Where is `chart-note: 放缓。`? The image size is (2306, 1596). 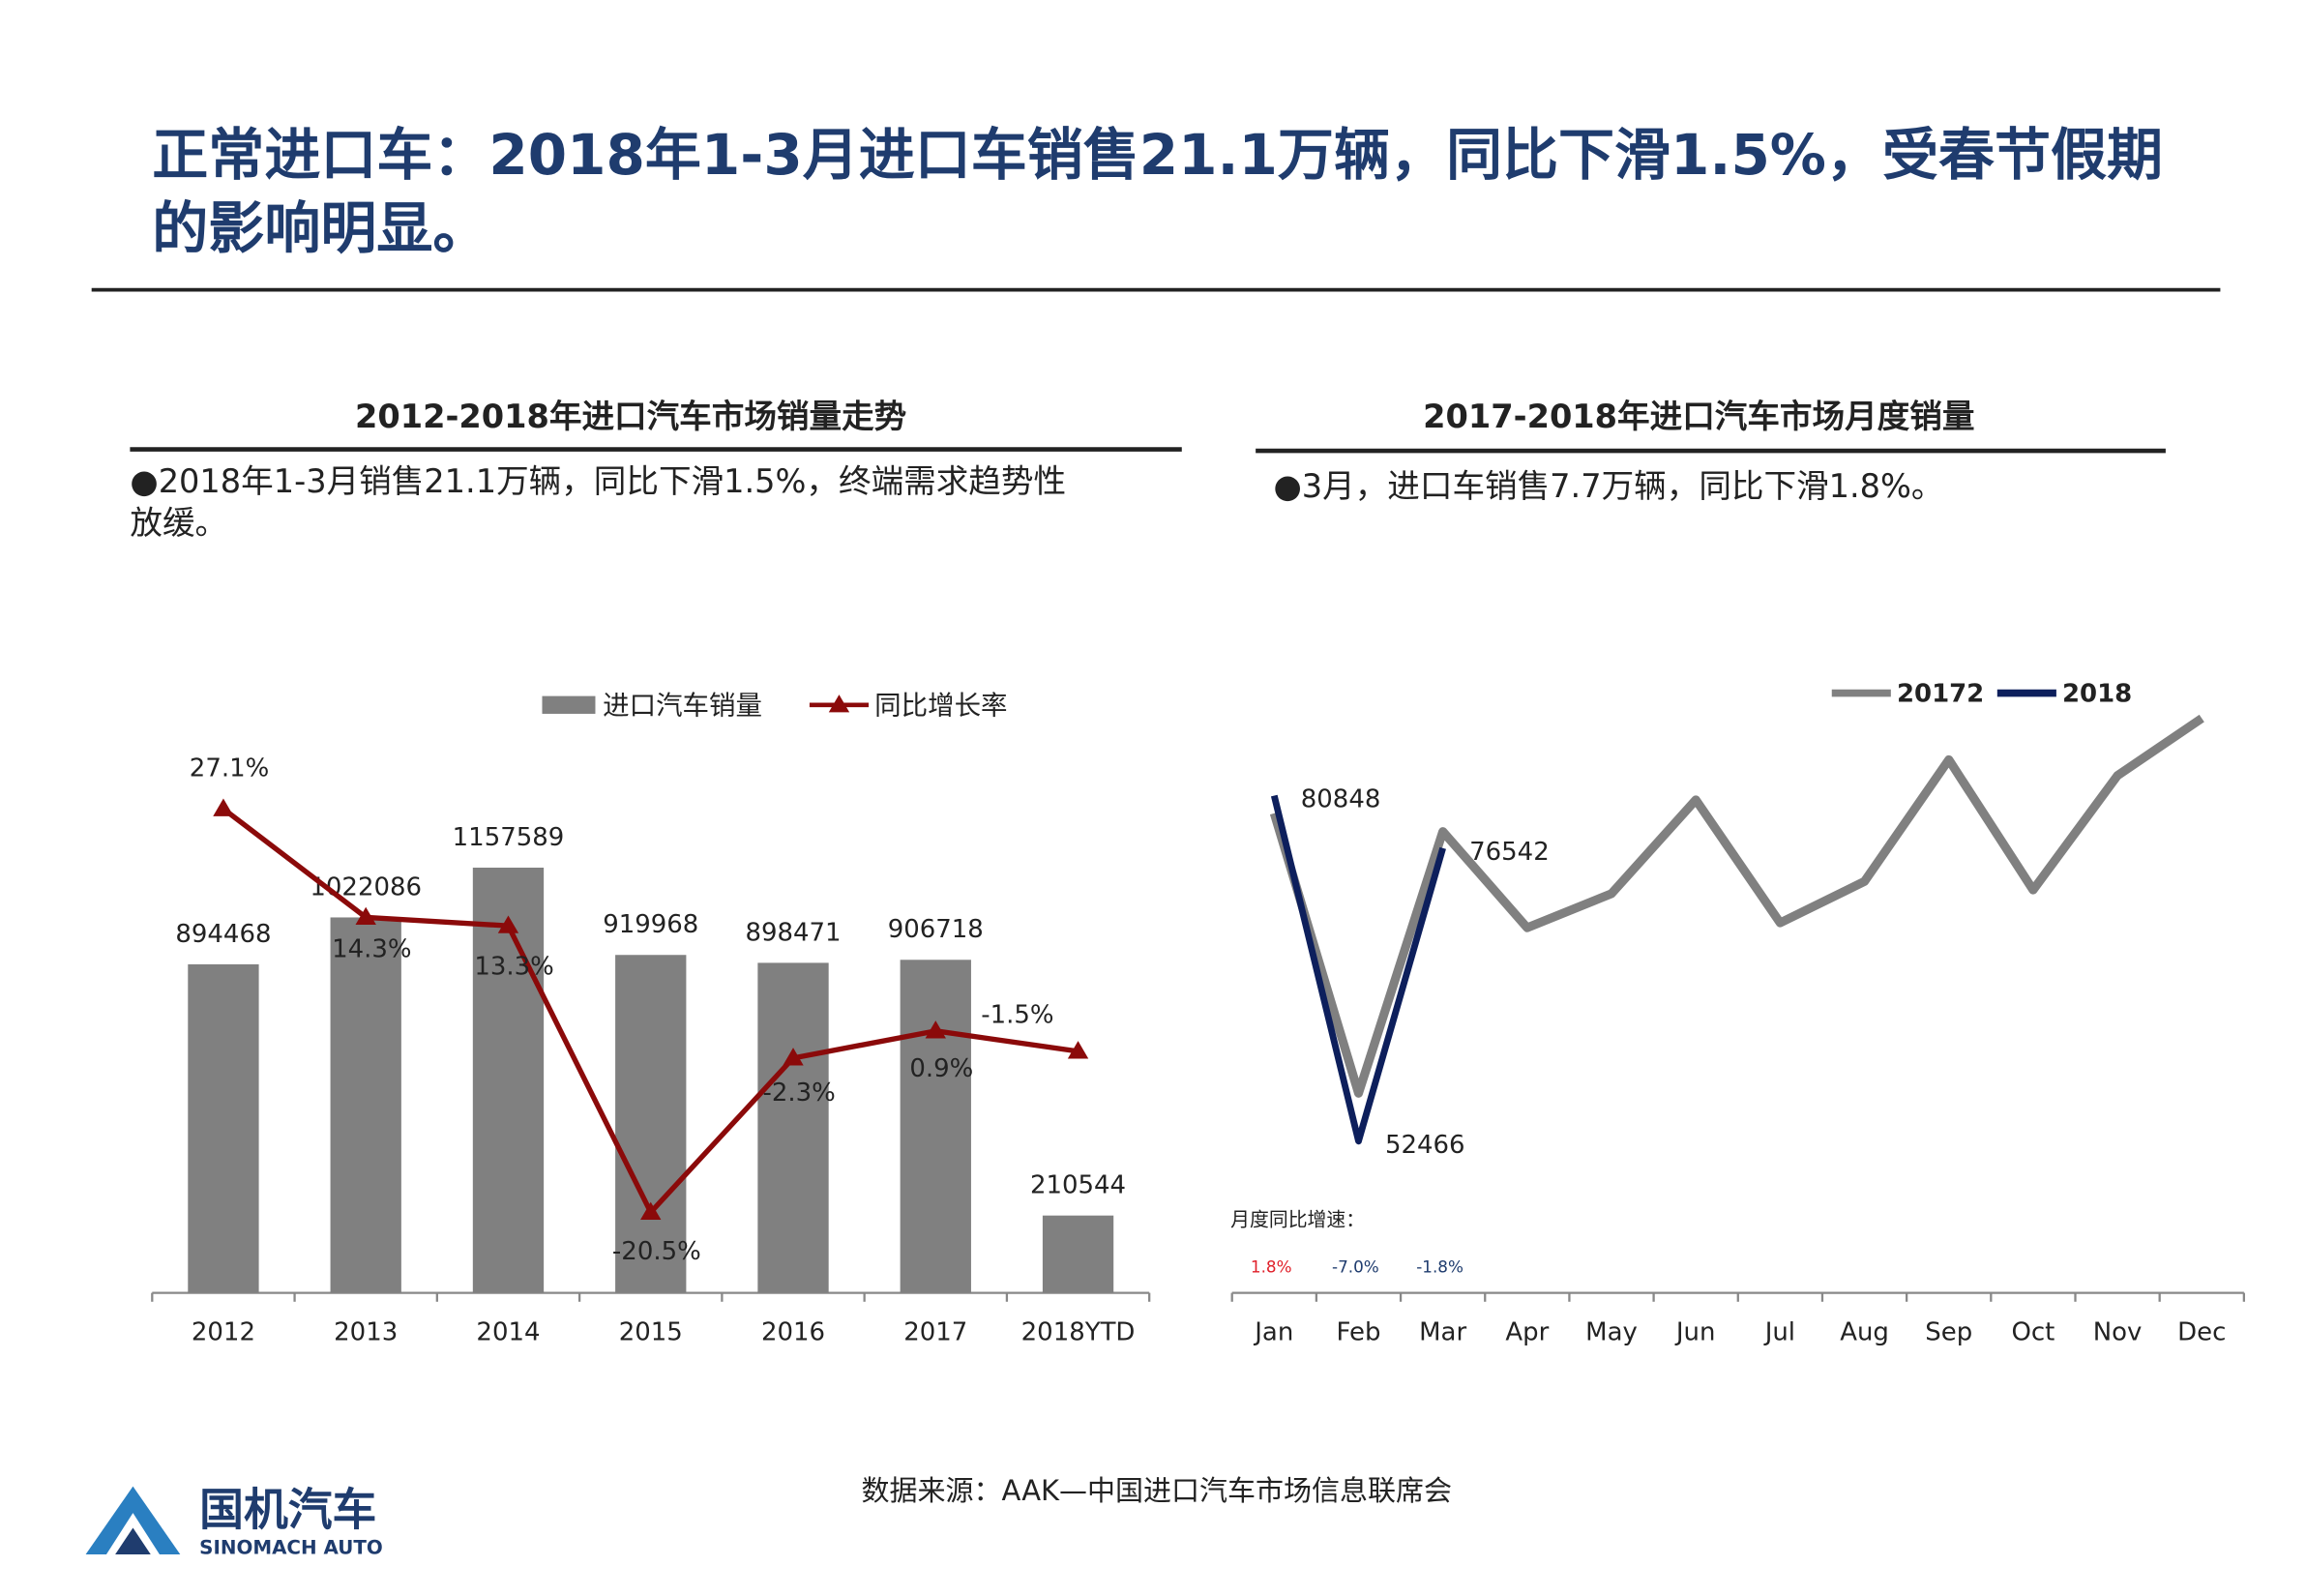
chart-note: 放缓。 is located at coordinates (178, 523).